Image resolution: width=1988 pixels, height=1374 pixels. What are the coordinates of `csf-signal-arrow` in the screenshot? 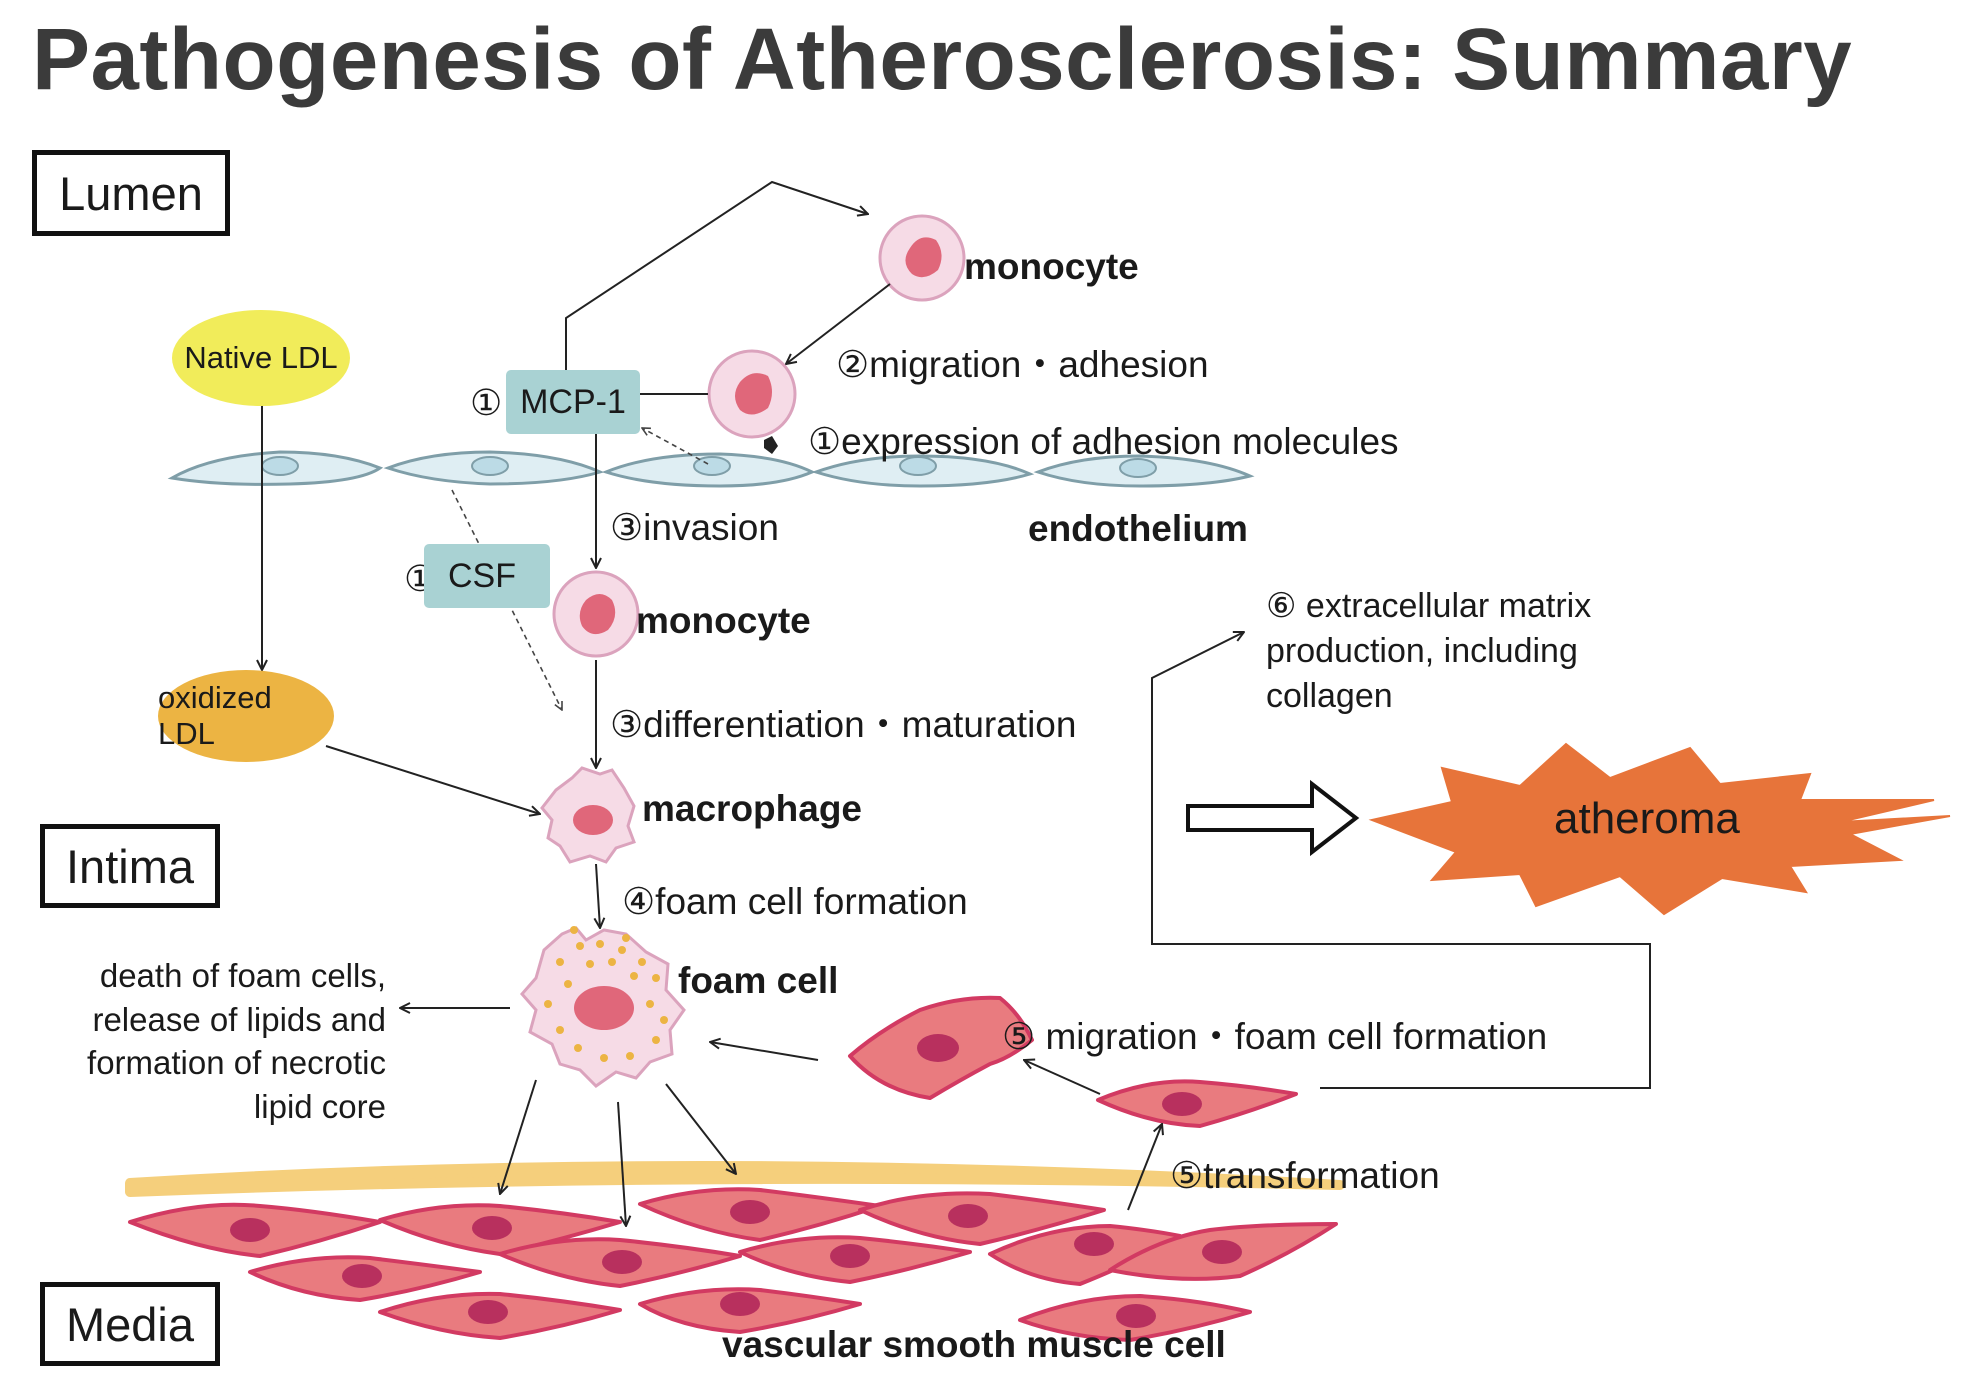 It's located at (506, 599).